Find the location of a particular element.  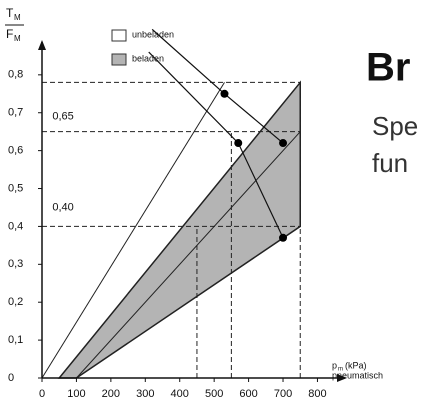

x-label: p is located at coordinates (334, 365).